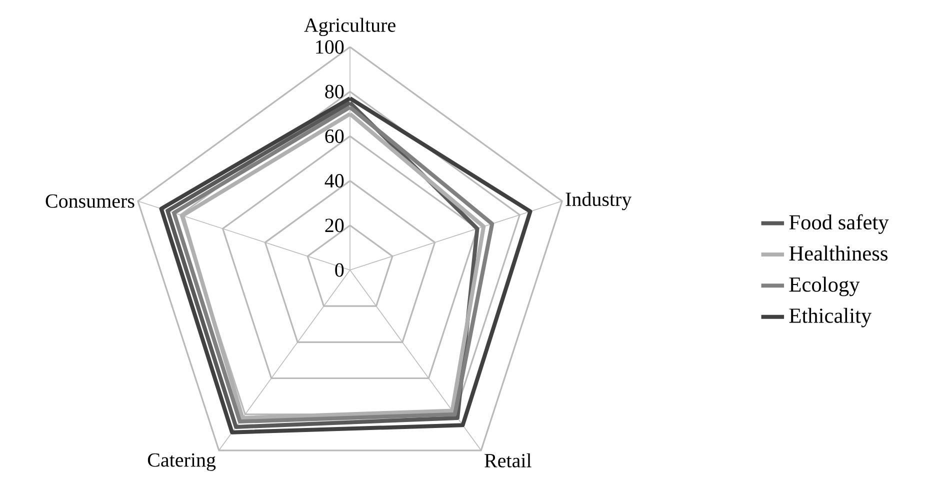 Image resolution: width=945 pixels, height=480 pixels. What do you see at coordinates (508, 460) in the screenshot?
I see `spoke-label: Retail` at bounding box center [508, 460].